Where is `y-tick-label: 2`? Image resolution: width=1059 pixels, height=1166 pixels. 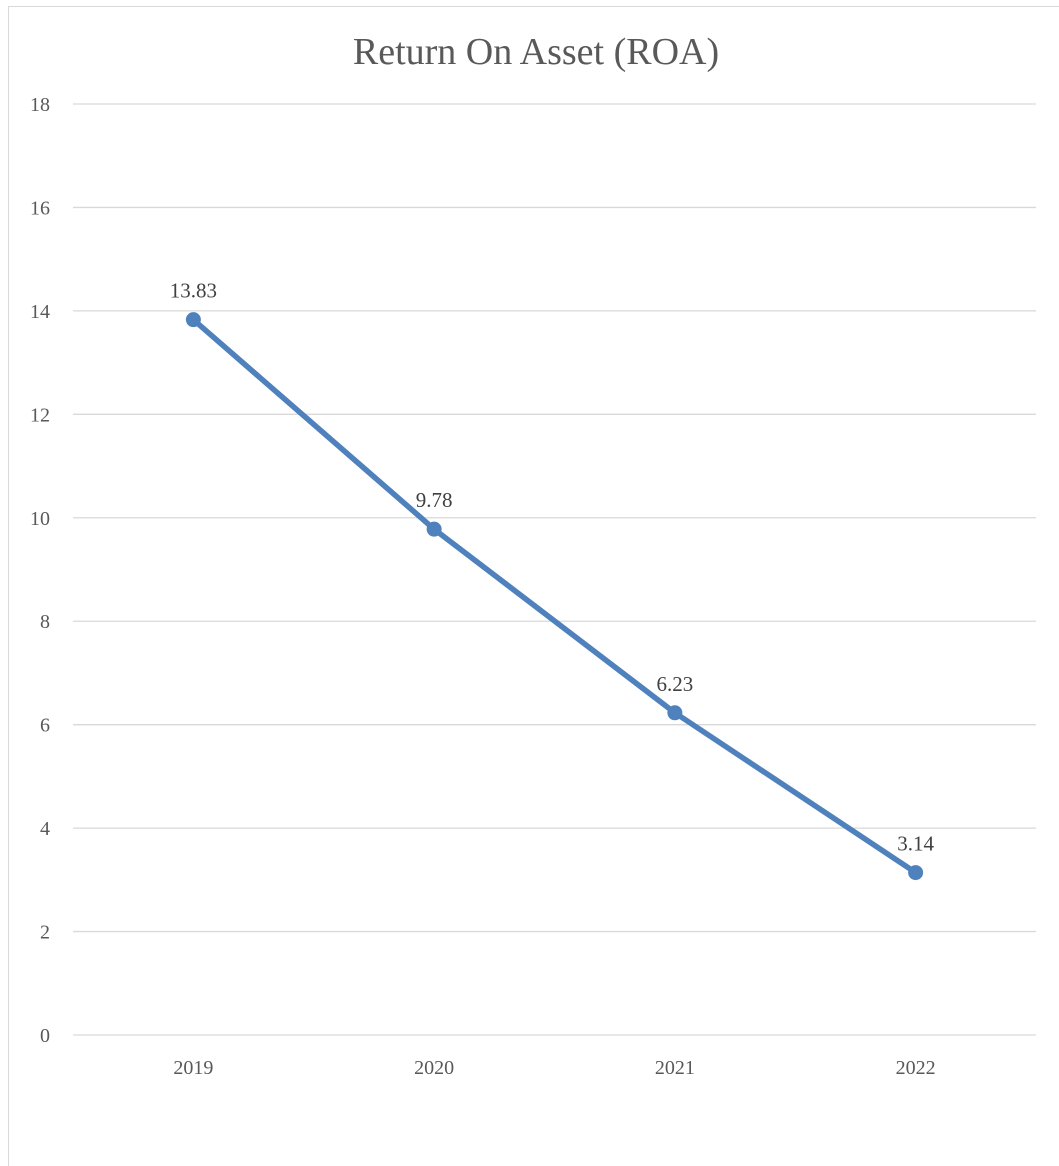 y-tick-label: 2 is located at coordinates (45, 933).